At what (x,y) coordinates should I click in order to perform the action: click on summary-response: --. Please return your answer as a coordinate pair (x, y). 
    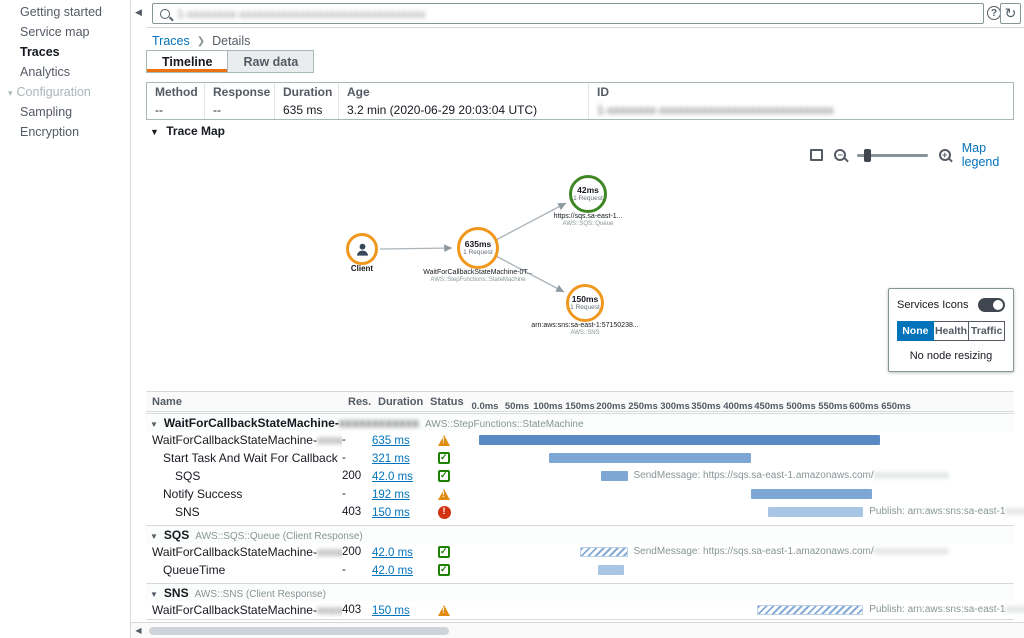
    Looking at the image, I should click on (240, 110).